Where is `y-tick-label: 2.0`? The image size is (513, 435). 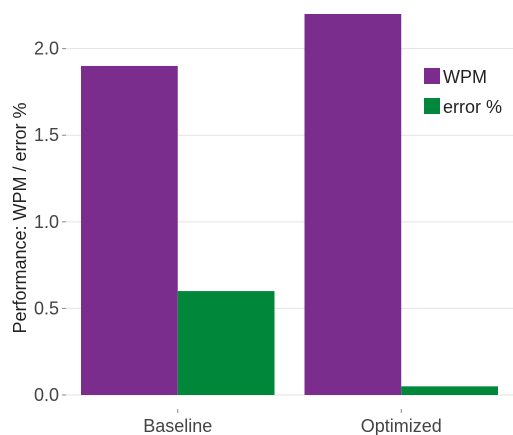 y-tick-label: 2.0 is located at coordinates (46, 49).